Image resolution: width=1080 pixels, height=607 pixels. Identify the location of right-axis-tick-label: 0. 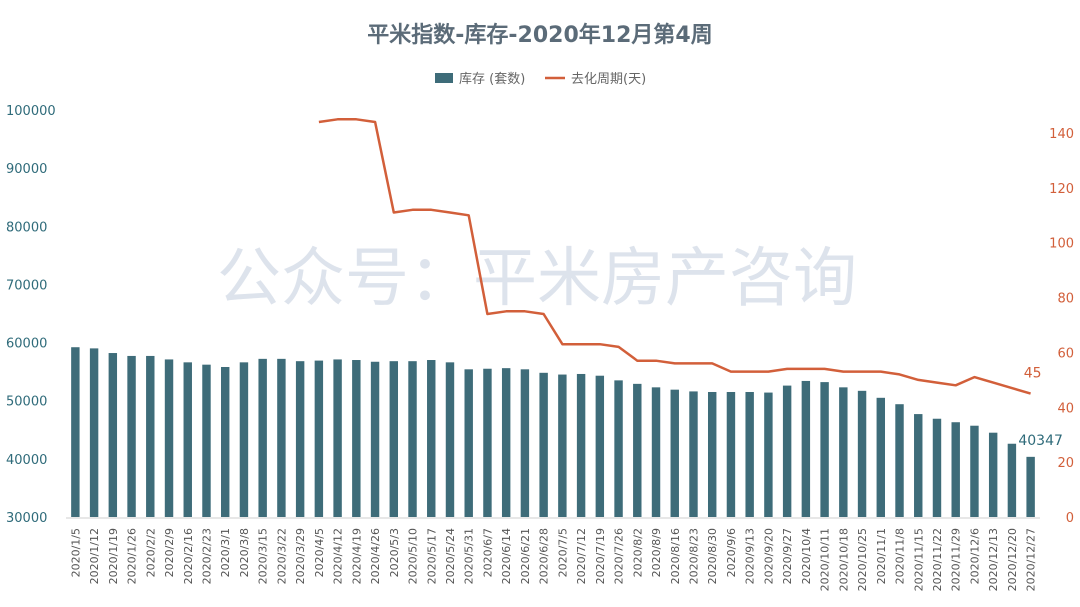
(1070, 518).